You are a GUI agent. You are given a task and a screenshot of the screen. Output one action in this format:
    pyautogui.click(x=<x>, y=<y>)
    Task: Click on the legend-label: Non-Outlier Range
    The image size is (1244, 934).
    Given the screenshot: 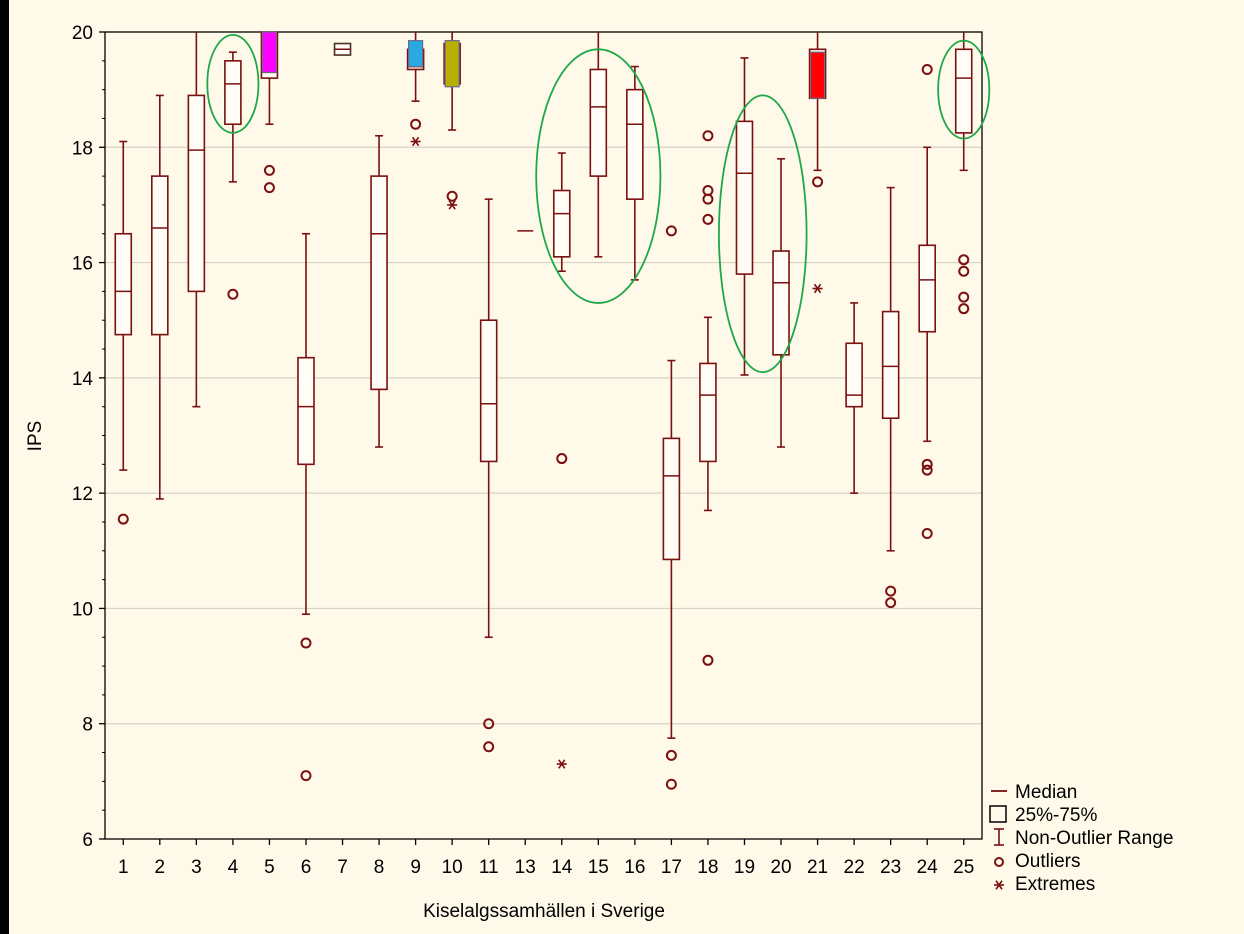 What is the action you would take?
    pyautogui.click(x=1094, y=838)
    